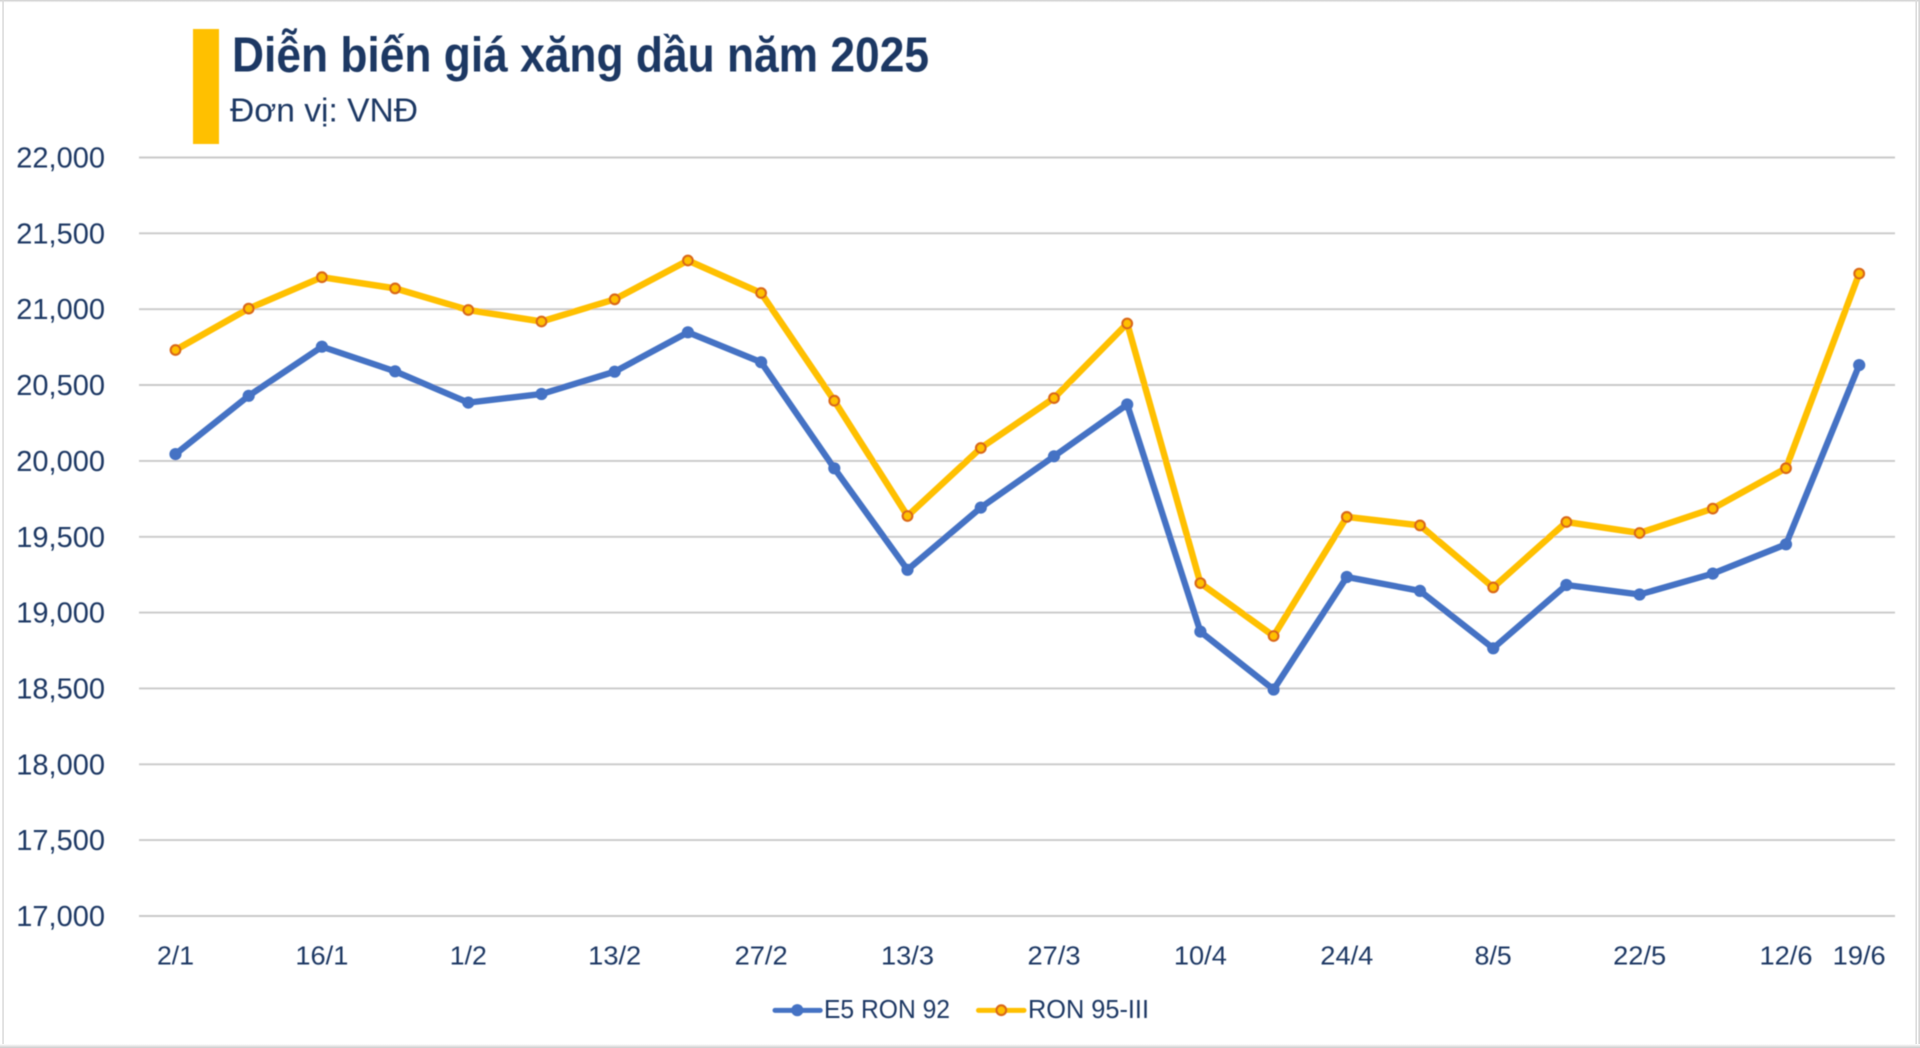 The width and height of the screenshot is (1920, 1048). Describe the element at coordinates (60, 689) in the screenshot. I see `svg-text: 18,500` at that location.